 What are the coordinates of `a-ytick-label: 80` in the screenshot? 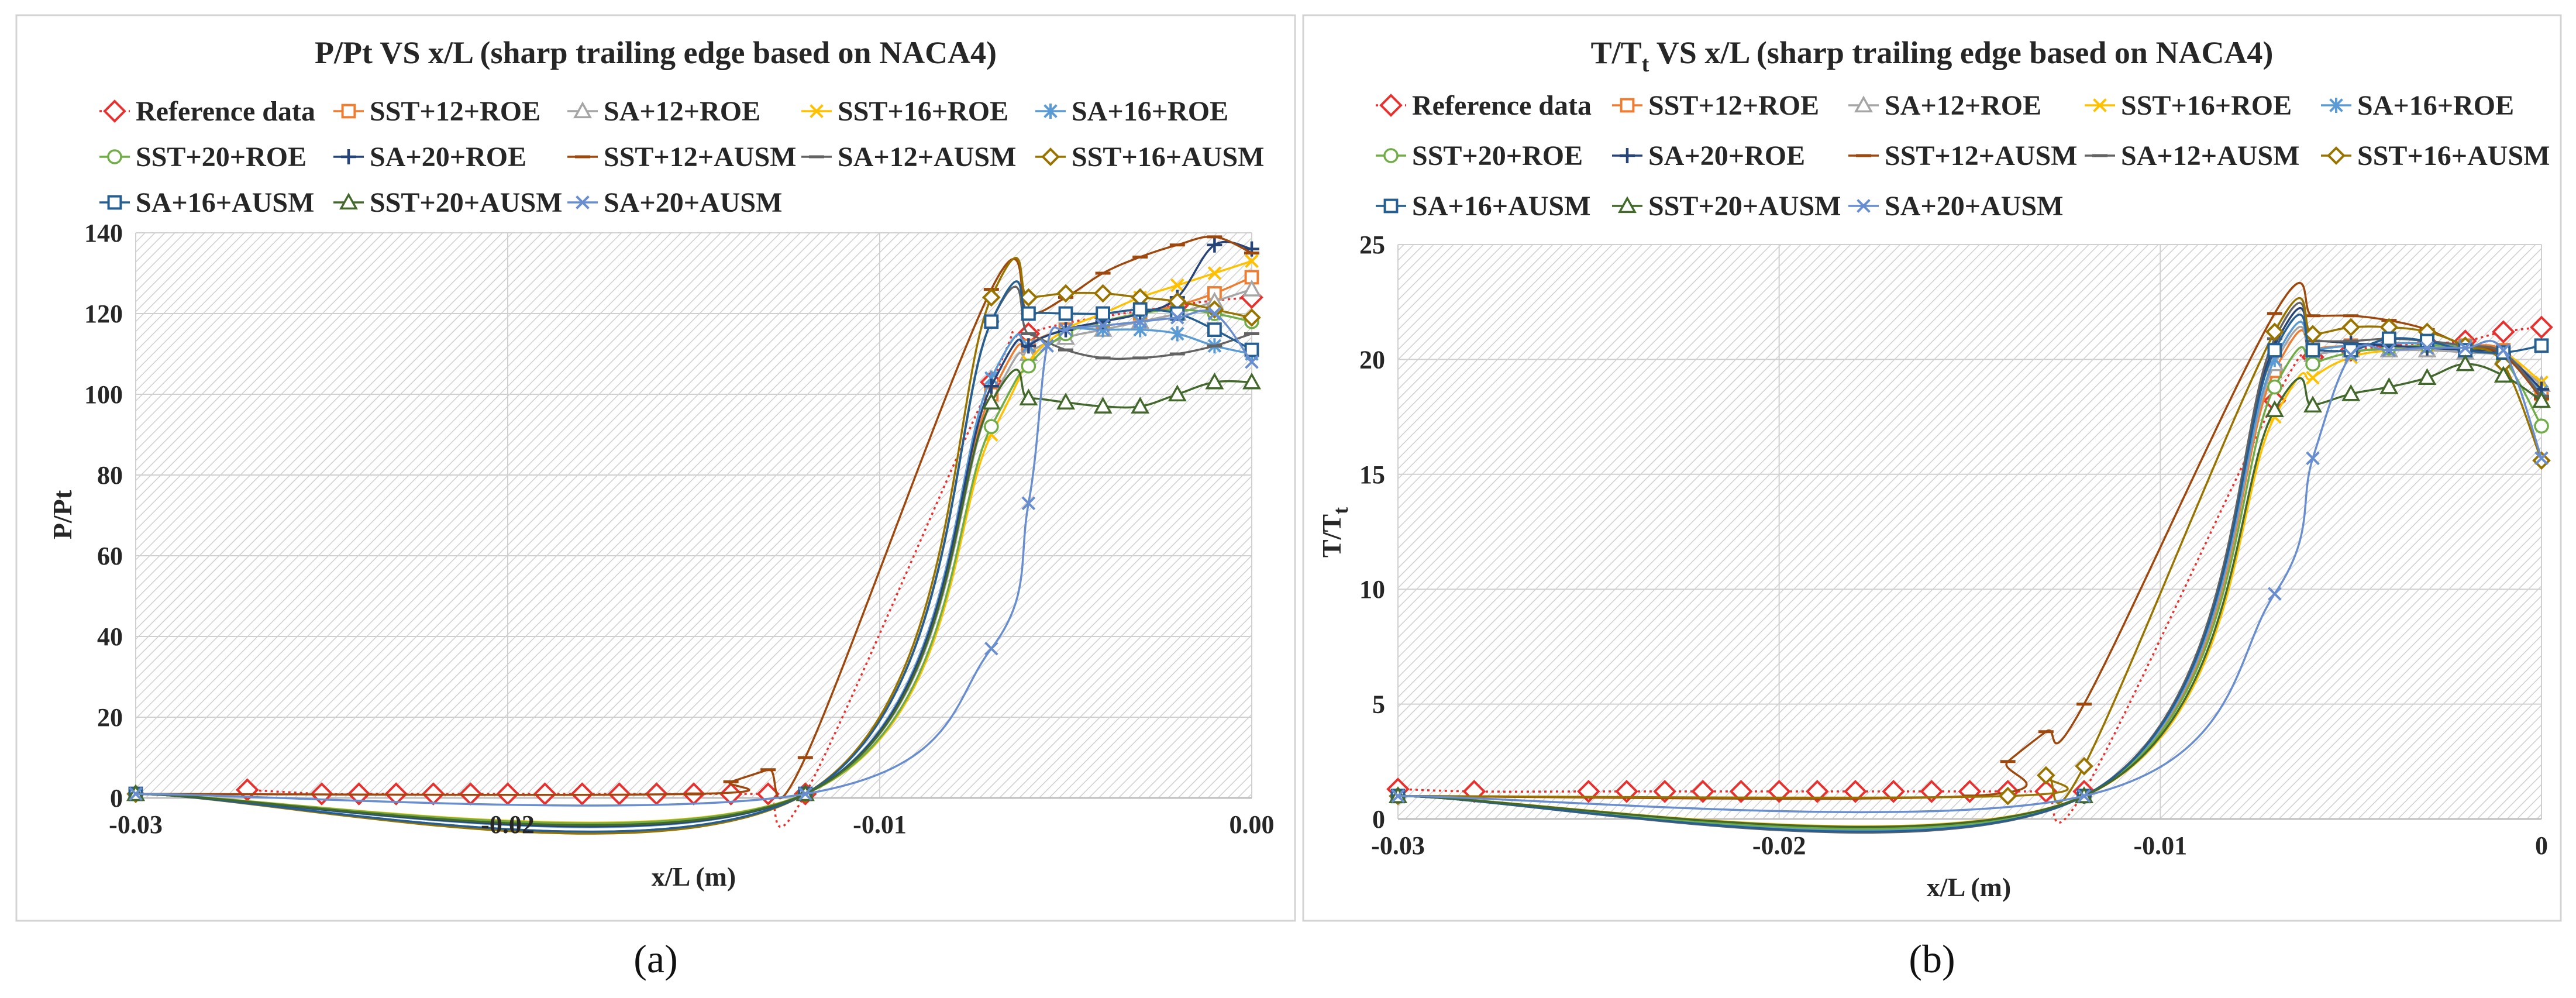 It's located at (110, 475).